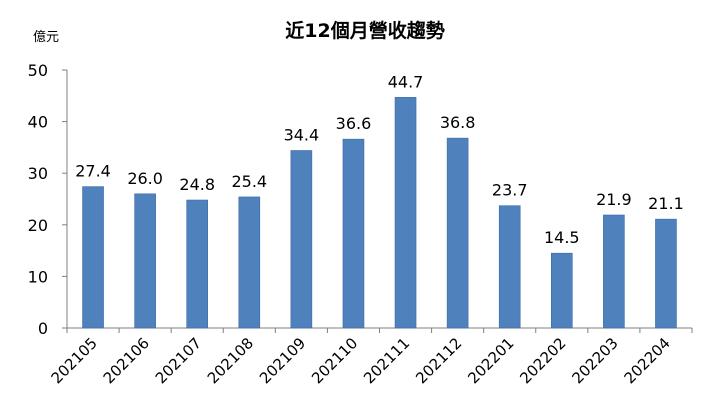 This screenshot has width=720, height=415. Describe the element at coordinates (43, 328) in the screenshot. I see `y-tick-label: 0` at that location.